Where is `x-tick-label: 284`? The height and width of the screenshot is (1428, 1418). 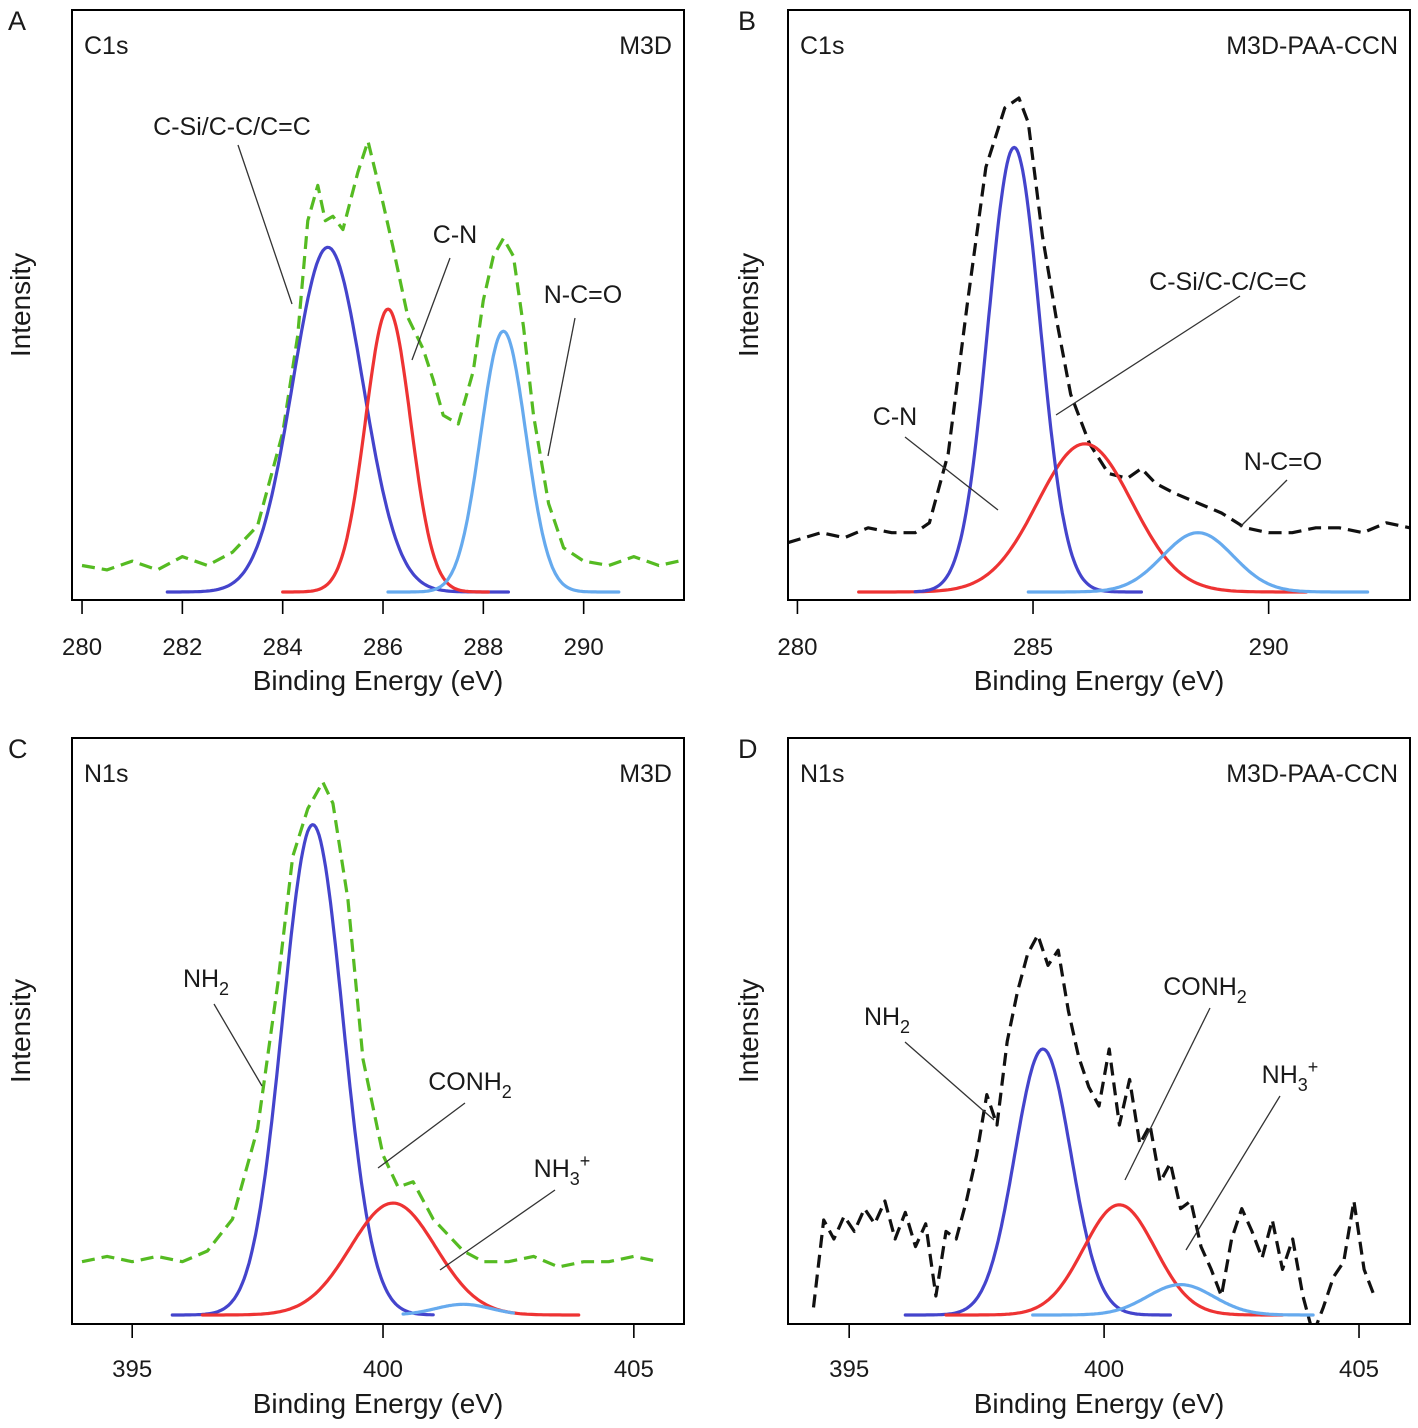 x-tick-label: 284 is located at coordinates (283, 647).